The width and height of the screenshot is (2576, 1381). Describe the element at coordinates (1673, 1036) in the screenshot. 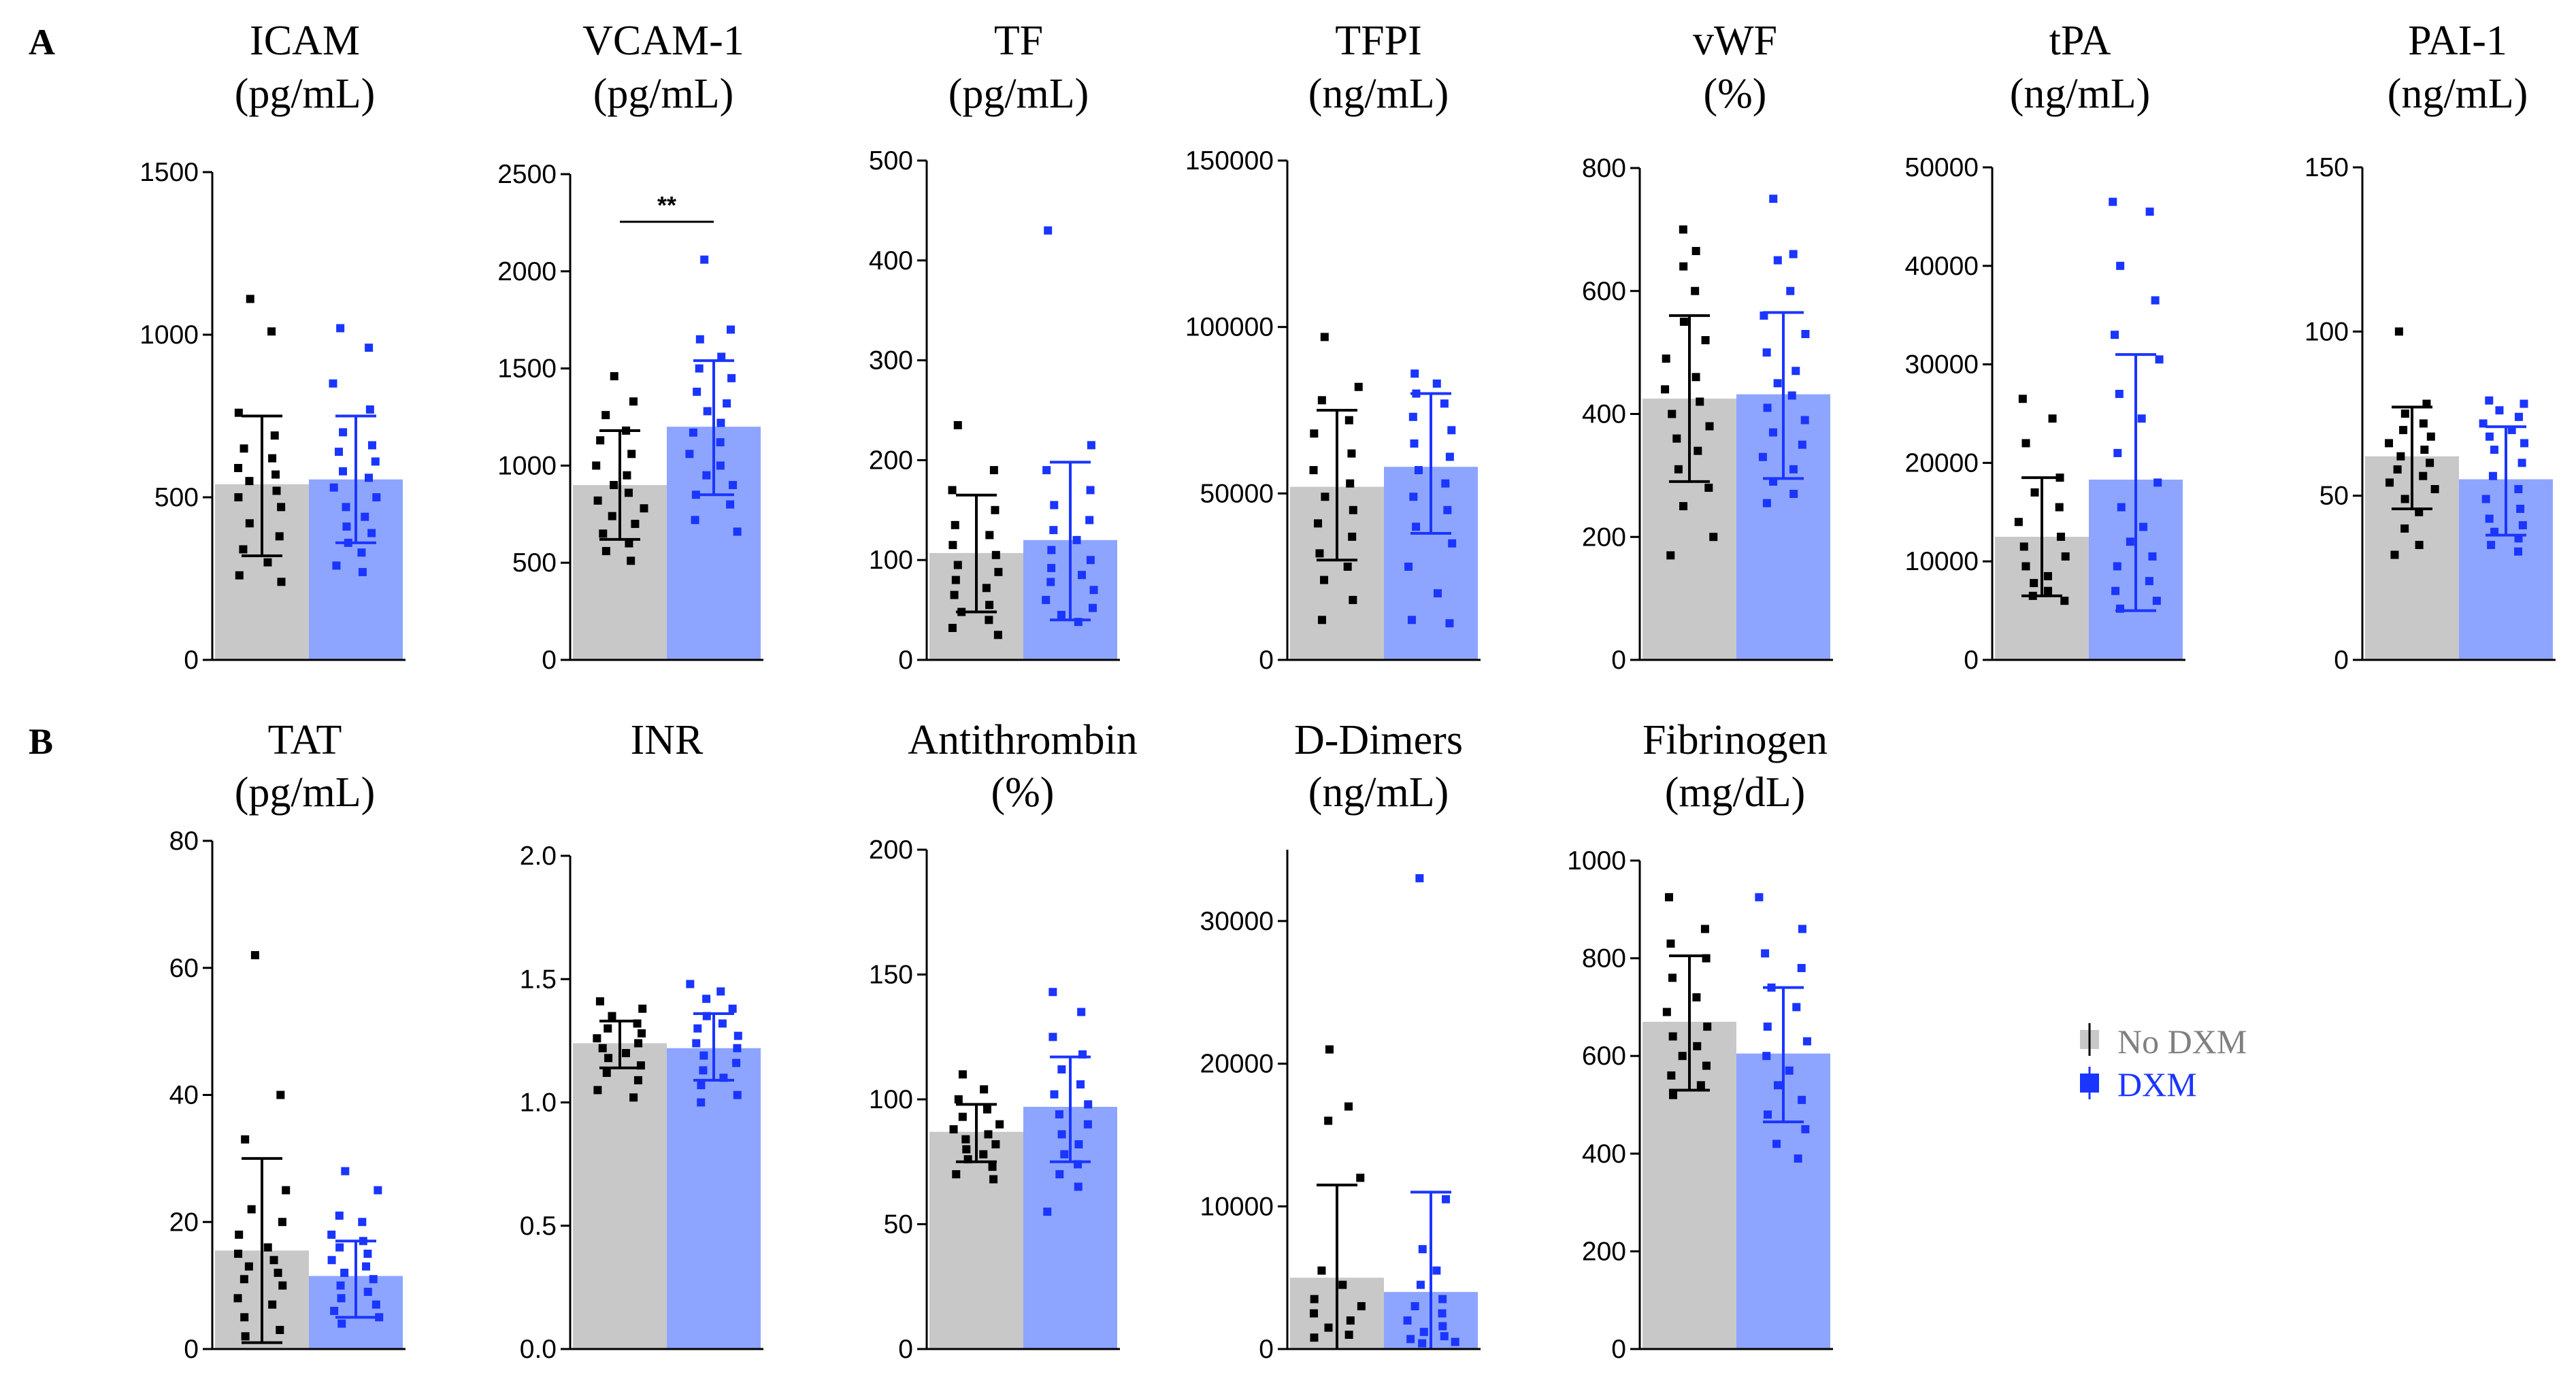

I see `data-point-fibrinogen-no-dxm` at that location.